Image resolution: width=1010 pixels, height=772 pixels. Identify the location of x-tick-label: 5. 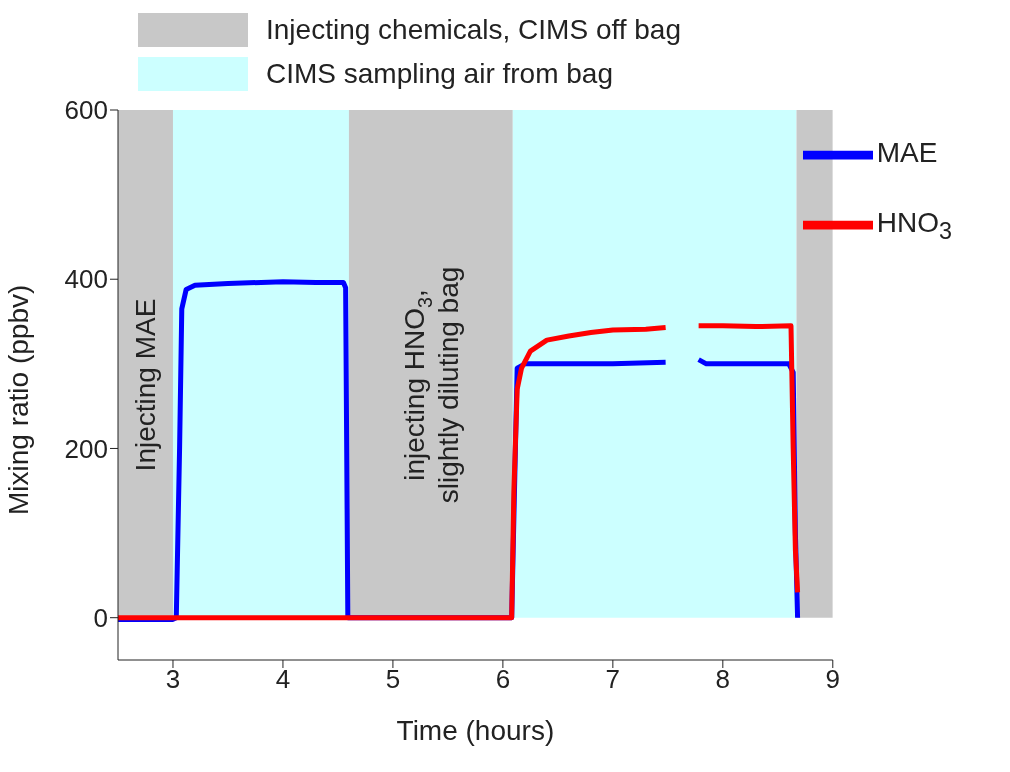
(393, 679).